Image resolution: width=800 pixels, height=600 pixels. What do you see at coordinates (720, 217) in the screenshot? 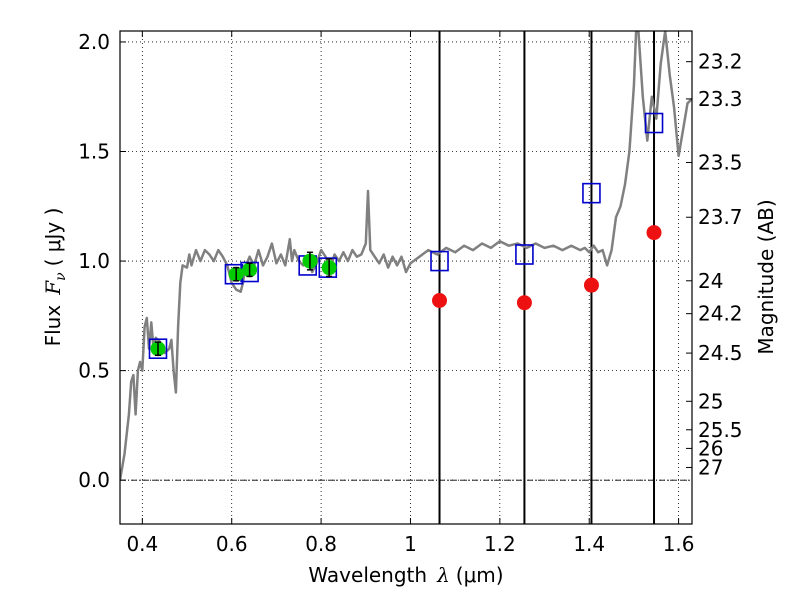
I see `y2-tick-label: 23.7` at bounding box center [720, 217].